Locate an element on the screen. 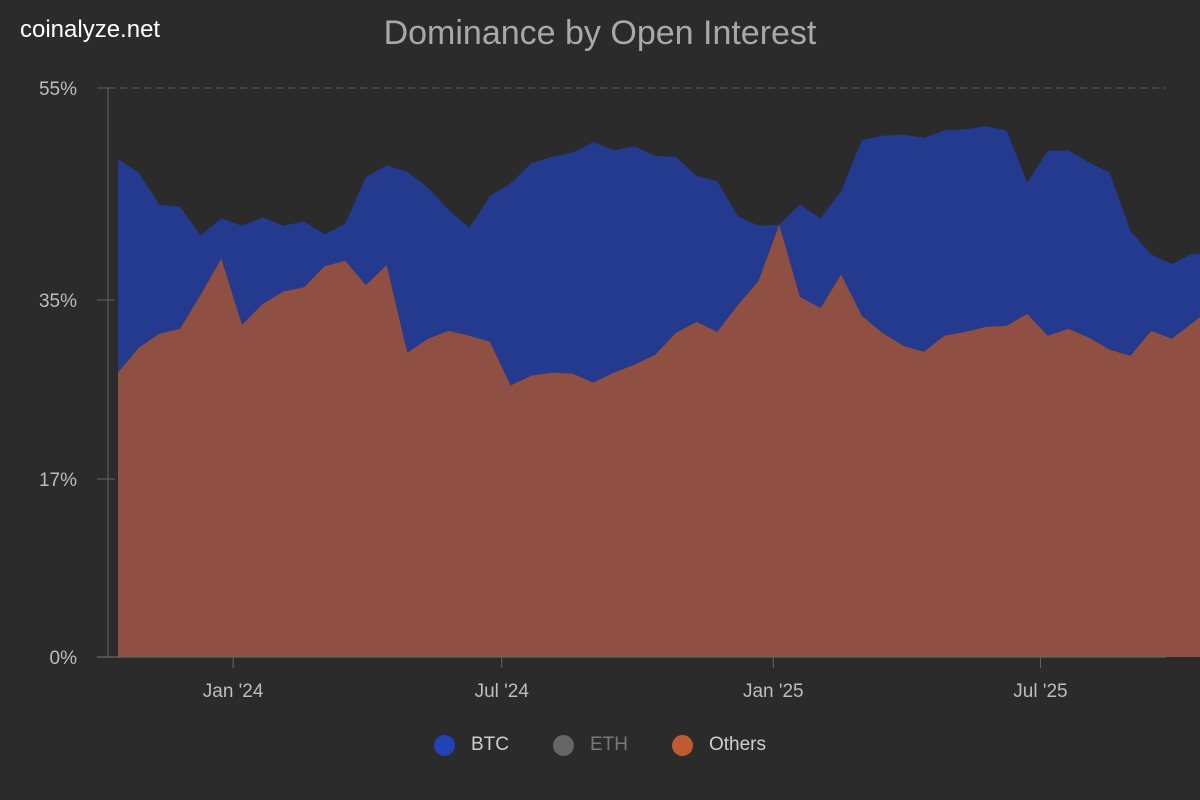 The height and width of the screenshot is (800, 1200). brand-logo-text: coinalyze.net is located at coordinates (90, 29).